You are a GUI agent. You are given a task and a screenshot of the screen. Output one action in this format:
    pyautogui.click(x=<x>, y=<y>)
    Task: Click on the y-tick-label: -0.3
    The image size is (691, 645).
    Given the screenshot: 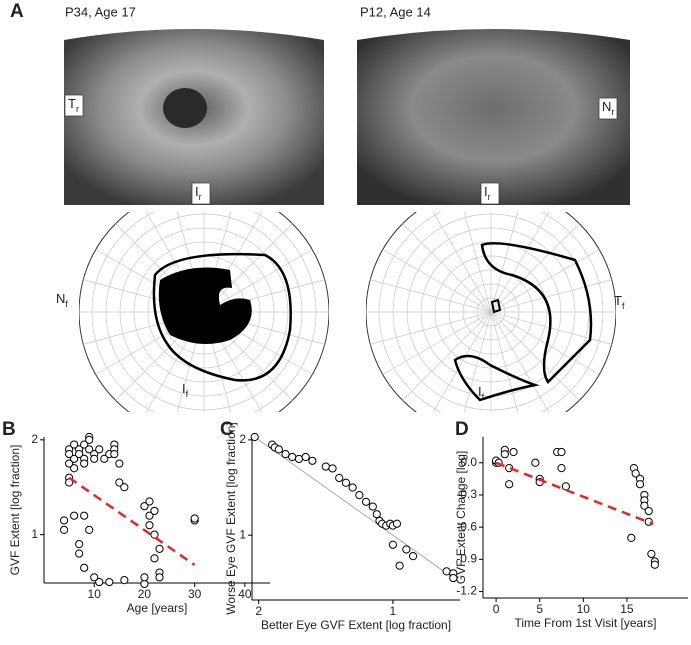 What is the action you would take?
    pyautogui.click(x=466, y=494)
    